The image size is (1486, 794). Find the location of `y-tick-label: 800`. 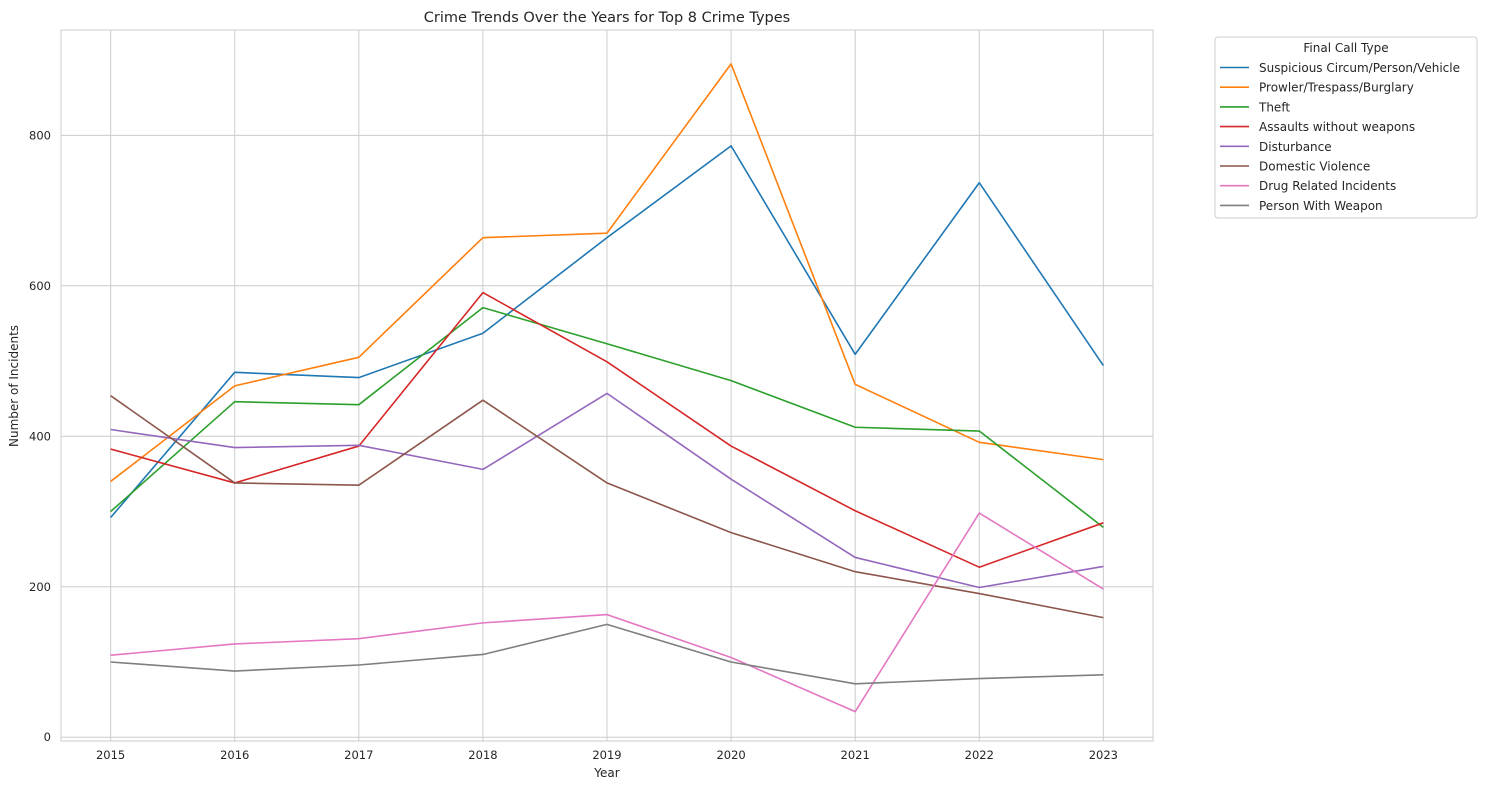

y-tick-label: 800 is located at coordinates (40, 135).